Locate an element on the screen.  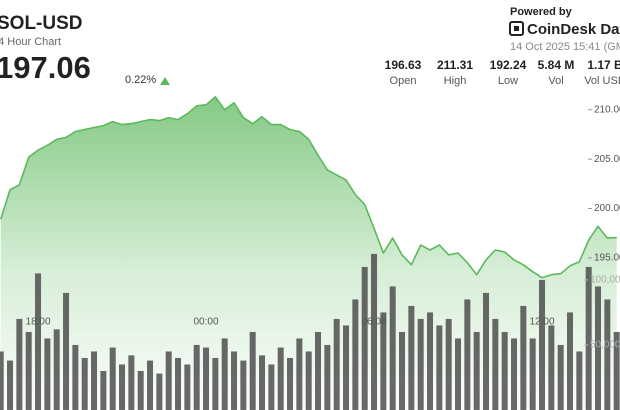
stat-value: 196.63 is located at coordinates (403, 65).